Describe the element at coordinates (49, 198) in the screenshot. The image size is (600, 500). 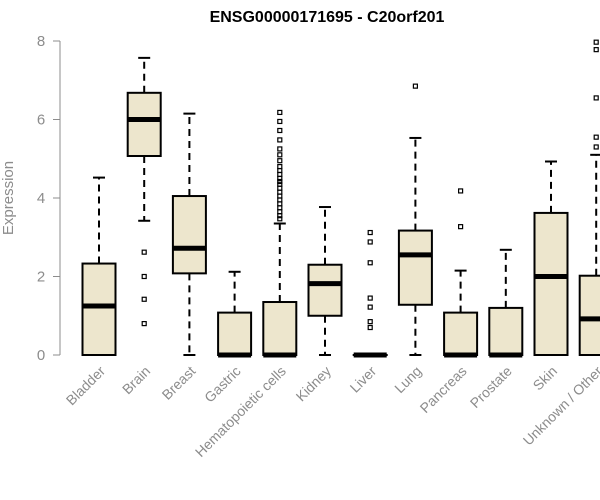
I see `y-axis: 0 2 4 6 8` at that location.